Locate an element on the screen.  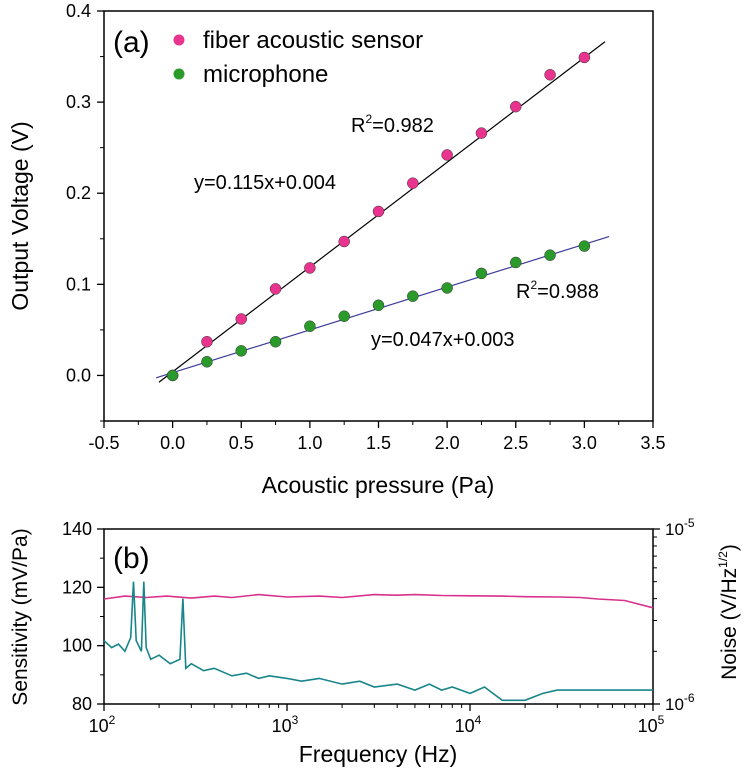
freq-tick-label-0: 10² is located at coordinates (102, 724).